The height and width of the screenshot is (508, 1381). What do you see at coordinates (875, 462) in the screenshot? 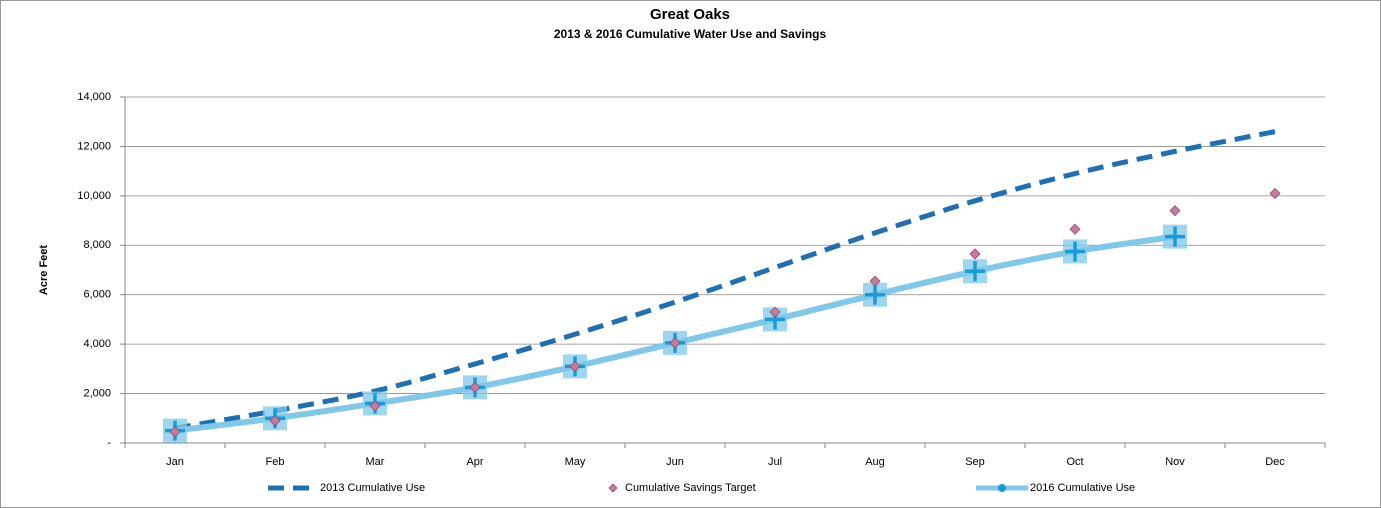
I see `x-tick-label: Aug` at bounding box center [875, 462].